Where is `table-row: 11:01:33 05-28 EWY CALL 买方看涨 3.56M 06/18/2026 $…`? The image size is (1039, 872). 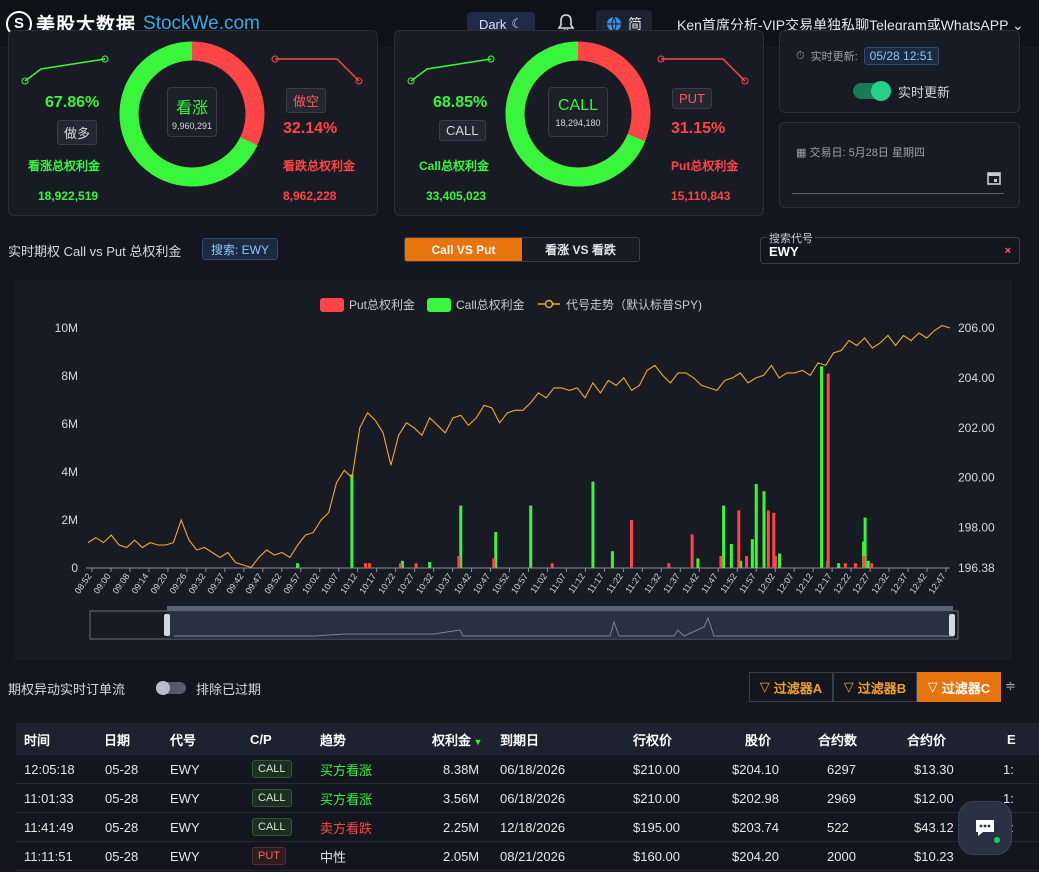
table-row: 11:01:33 05-28 EWY CALL 买方看涨 3.56M 06/18/2026 $… is located at coordinates (527, 798).